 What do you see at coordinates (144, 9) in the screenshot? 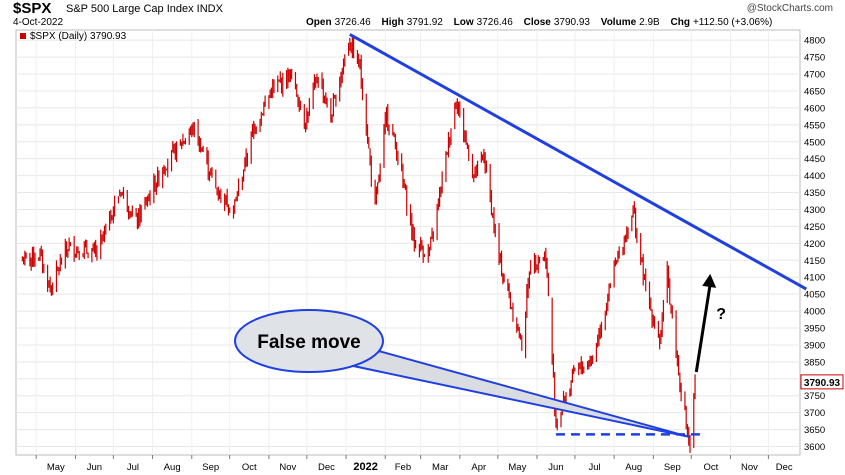
I see `symbol-description: S&P 500 Large Cap Index INDX` at bounding box center [144, 9].